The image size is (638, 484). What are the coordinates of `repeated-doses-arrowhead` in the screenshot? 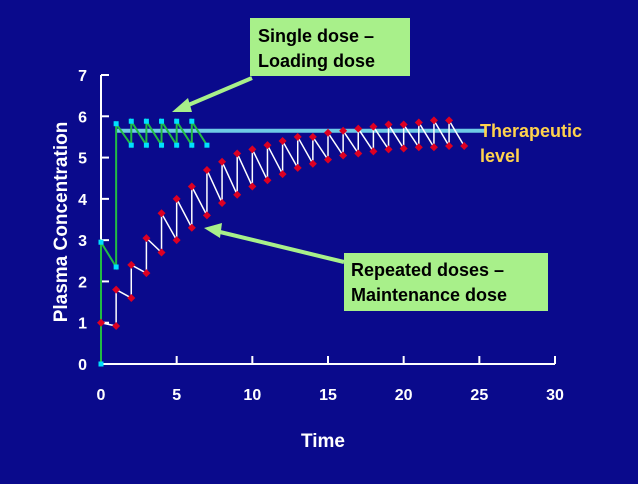 It's located at (213, 230).